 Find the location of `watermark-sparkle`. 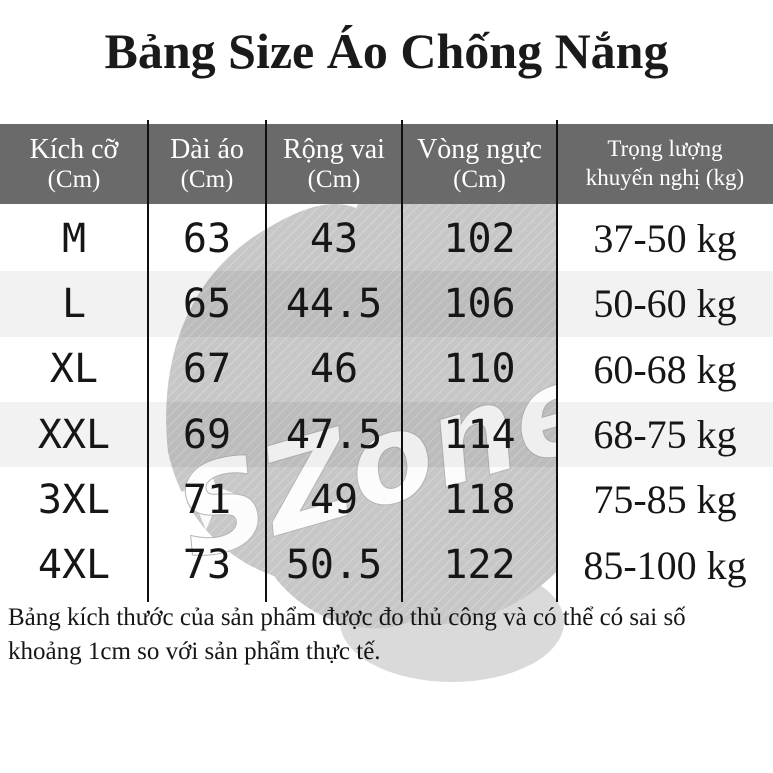

watermark-sparkle is located at coordinates (206, 496).